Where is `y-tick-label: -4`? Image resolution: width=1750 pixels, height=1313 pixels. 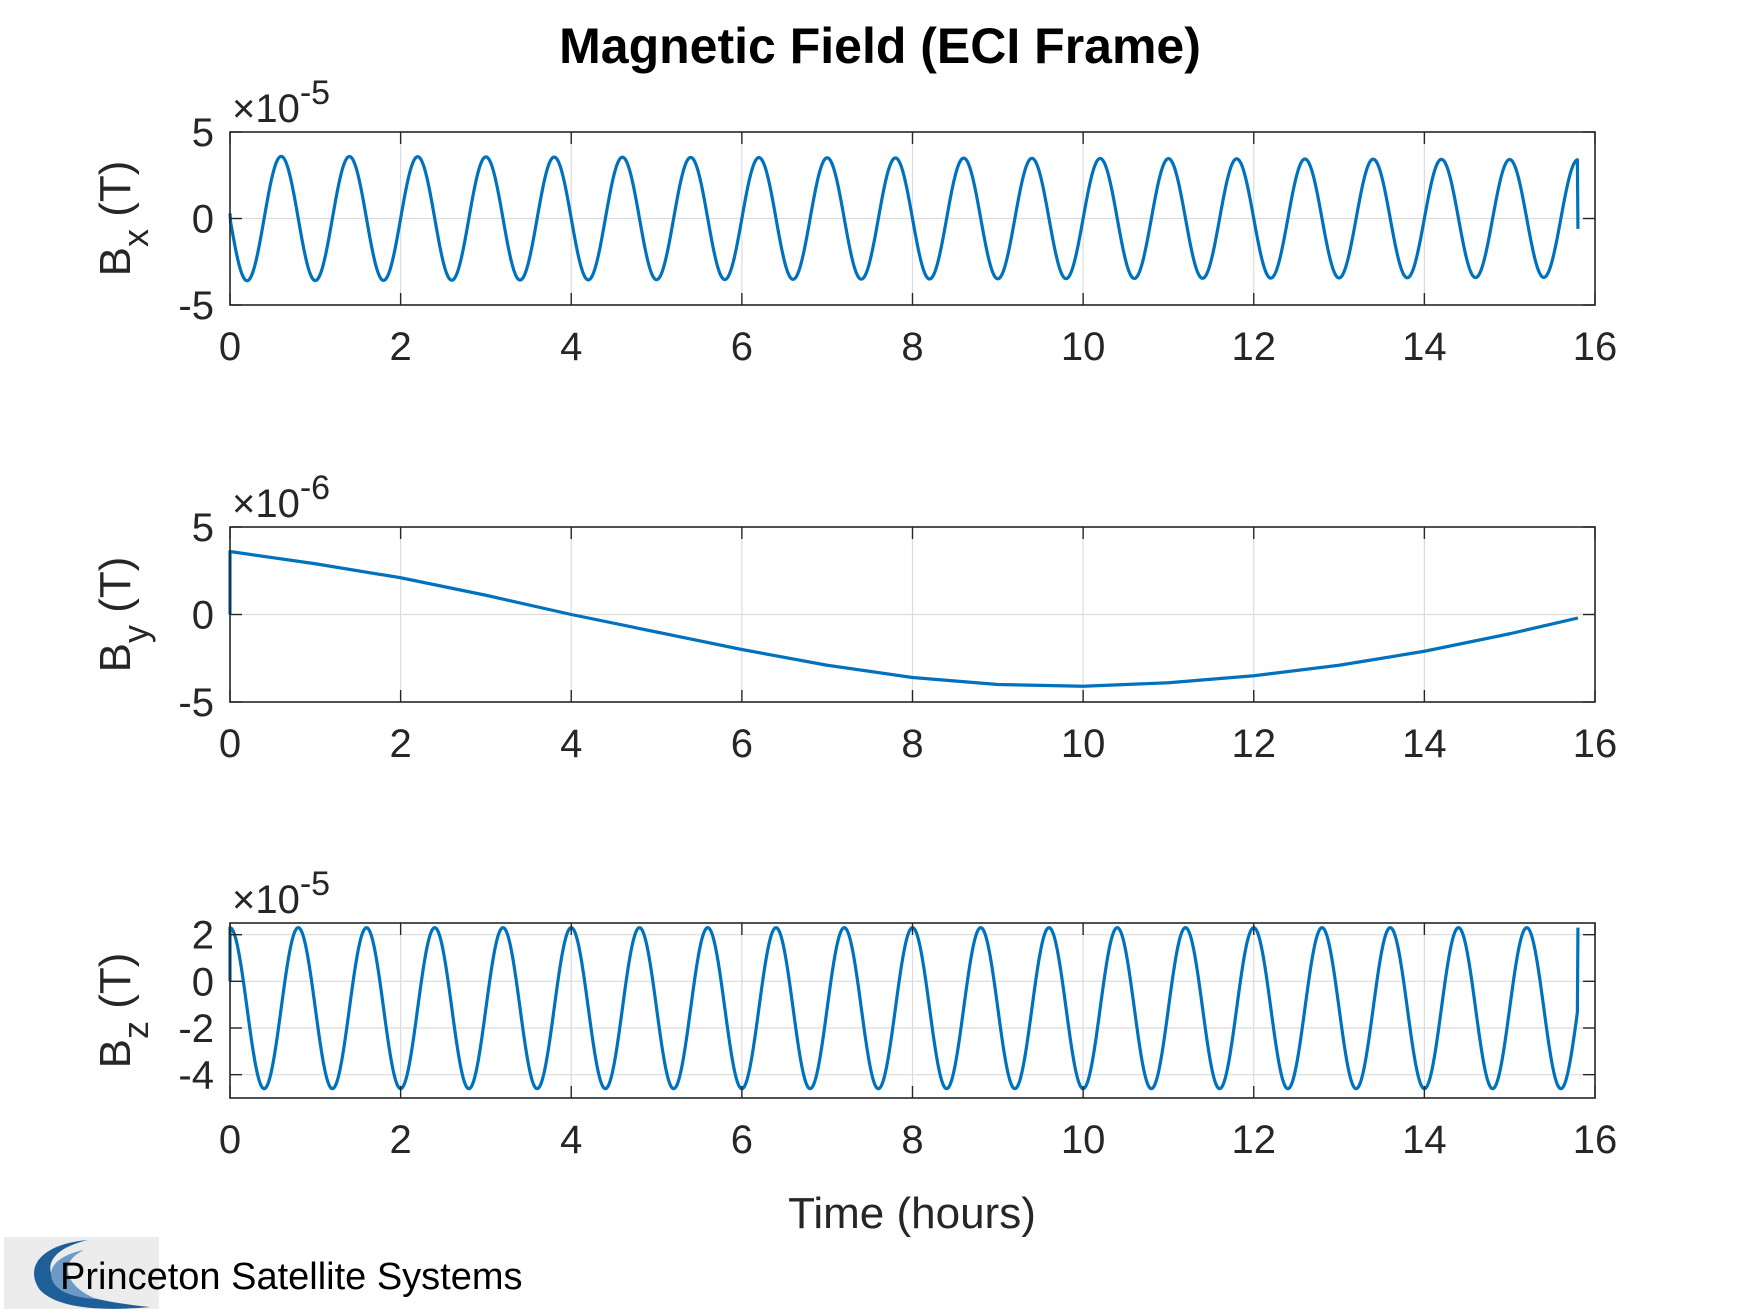
y-tick-label: -4 is located at coordinates (196, 1076).